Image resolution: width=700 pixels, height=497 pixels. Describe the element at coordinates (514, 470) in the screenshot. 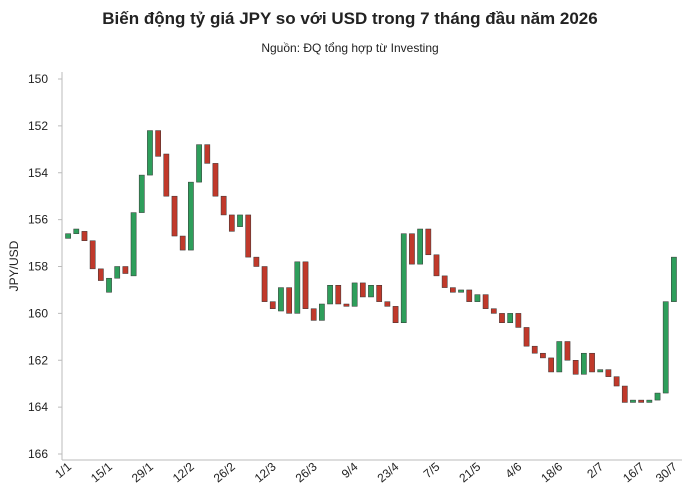

I see `x-tick-label: 4/6` at that location.